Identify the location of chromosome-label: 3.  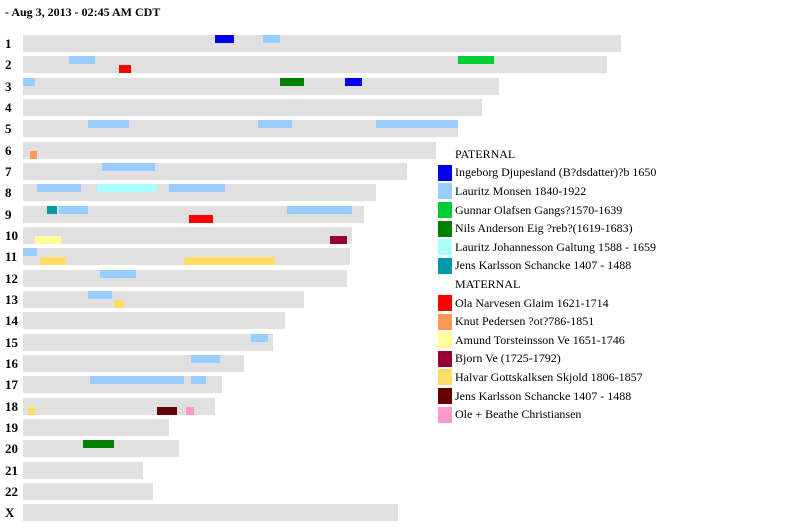
(8, 86).